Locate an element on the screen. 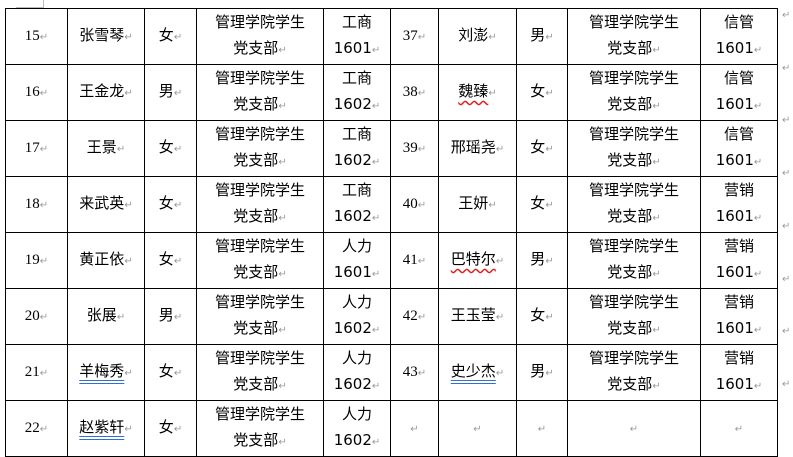 The height and width of the screenshot is (457, 793). left-number-cell: 22↵ is located at coordinates (36, 428).